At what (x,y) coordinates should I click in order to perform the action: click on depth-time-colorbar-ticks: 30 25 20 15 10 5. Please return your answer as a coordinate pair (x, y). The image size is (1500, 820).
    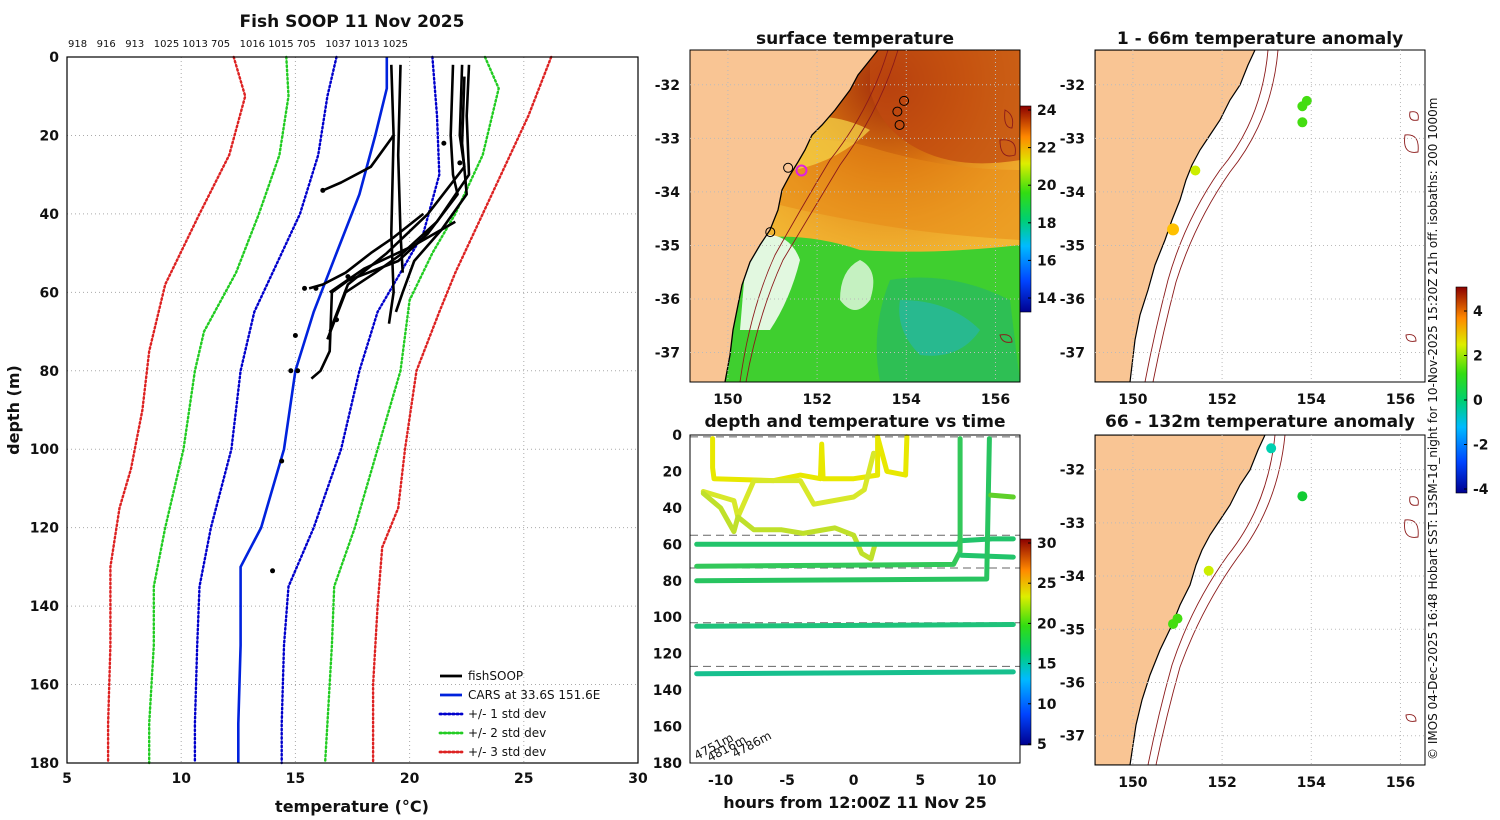
    Looking at the image, I should click on (1042, 644).